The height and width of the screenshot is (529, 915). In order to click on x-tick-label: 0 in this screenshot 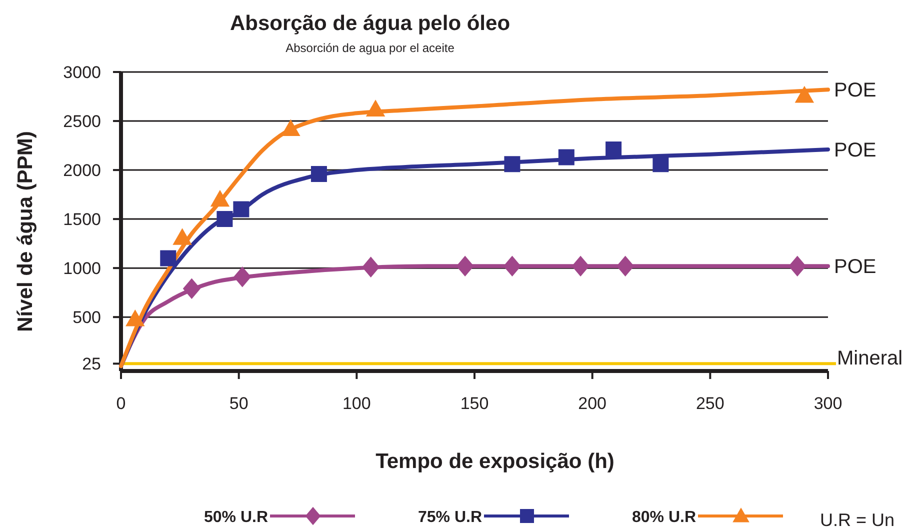, I will do `click(121, 403)`.